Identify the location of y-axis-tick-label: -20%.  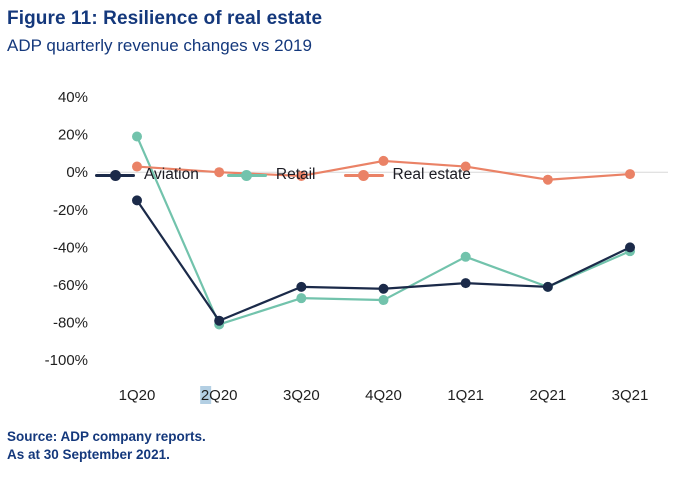
(70, 210).